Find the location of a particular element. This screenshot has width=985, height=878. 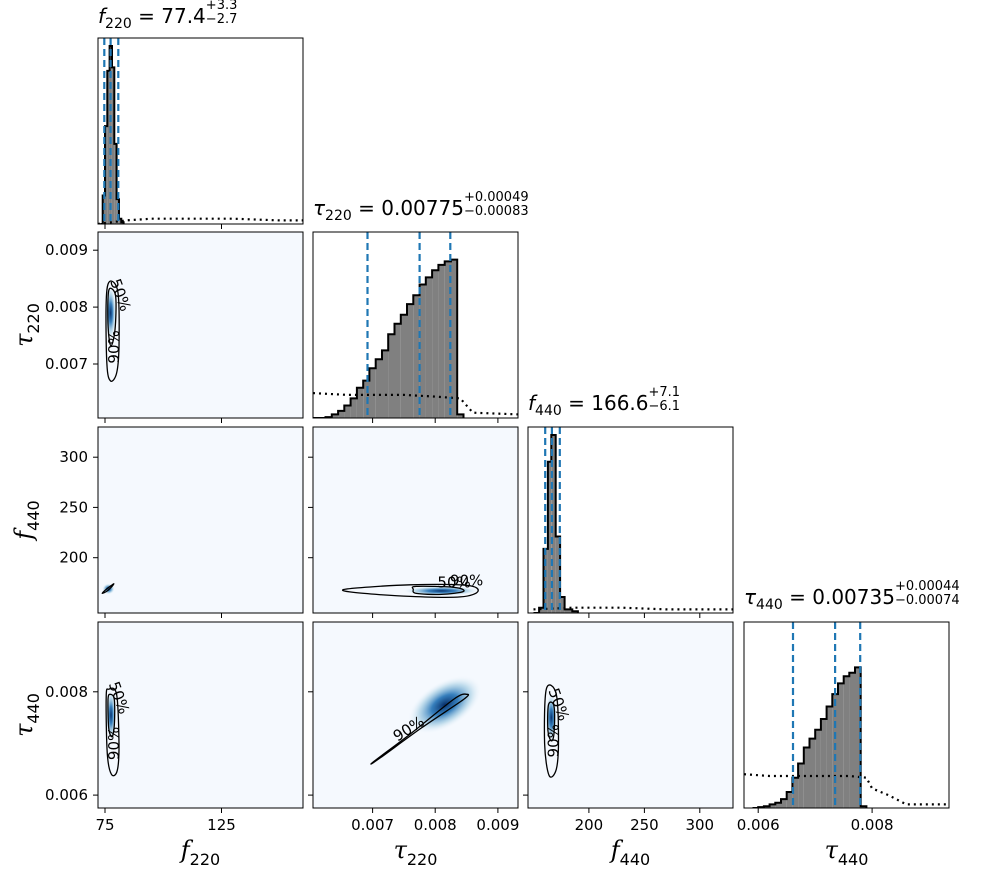

y-tick-label: 0.009 is located at coordinates (66, 250).